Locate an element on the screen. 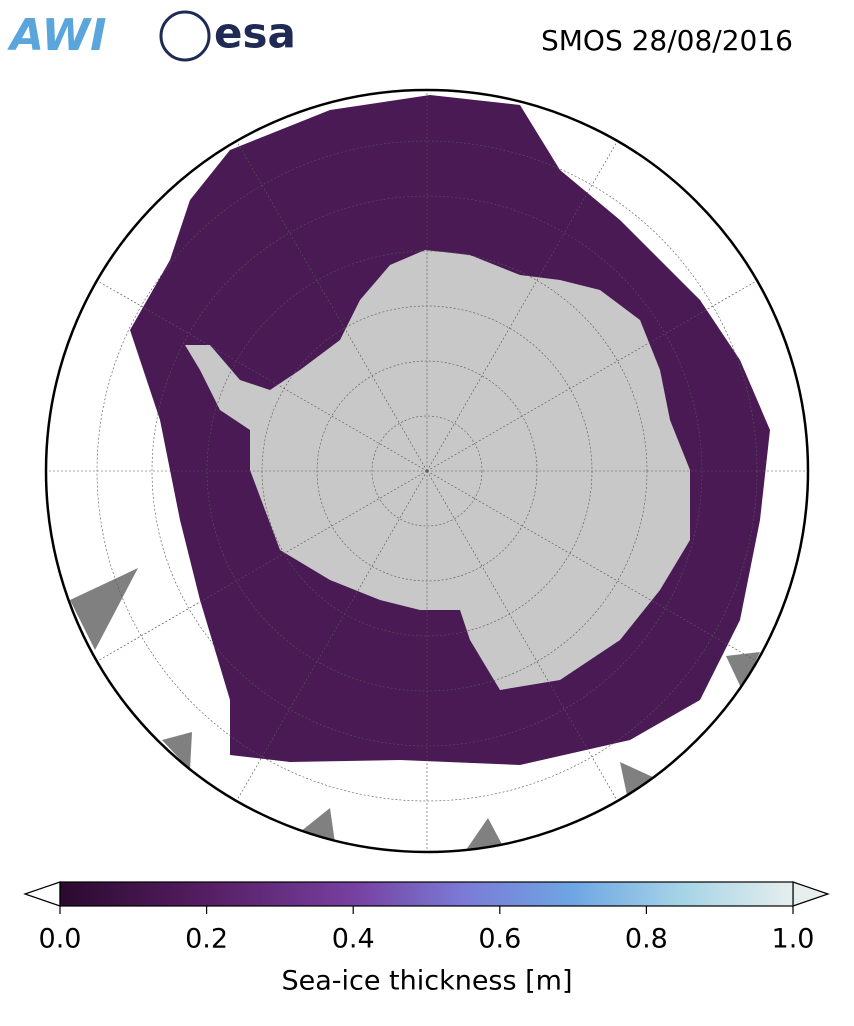 The height and width of the screenshot is (1026, 854). colorbar-scale is located at coordinates (426, 894).